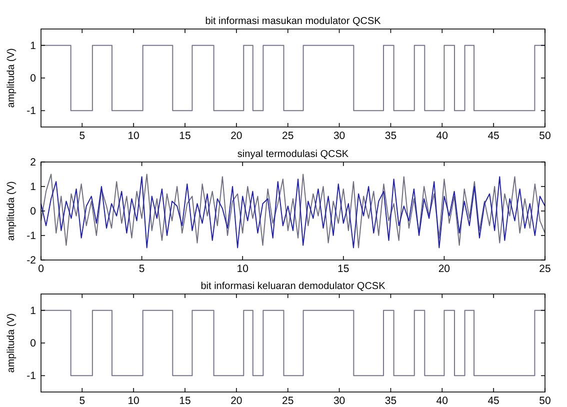  I want to click on y-tick-label: 2, so click(33, 162).